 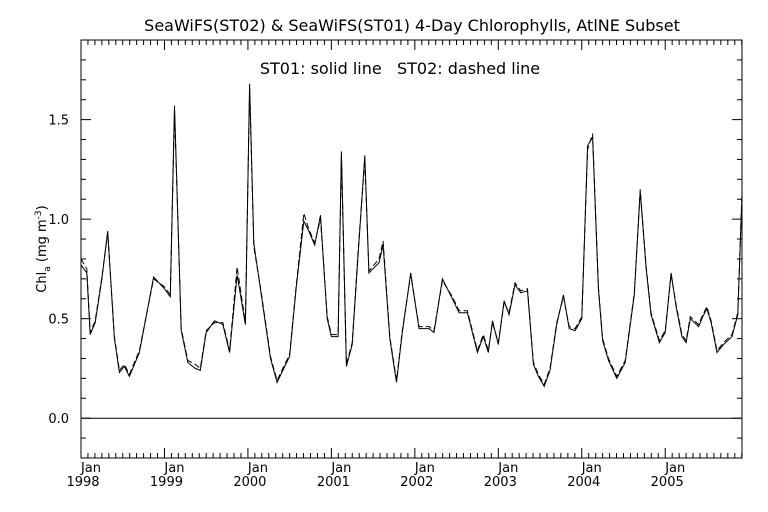 What do you see at coordinates (166, 482) in the screenshot?
I see `x-tick-year-label: 1999` at bounding box center [166, 482].